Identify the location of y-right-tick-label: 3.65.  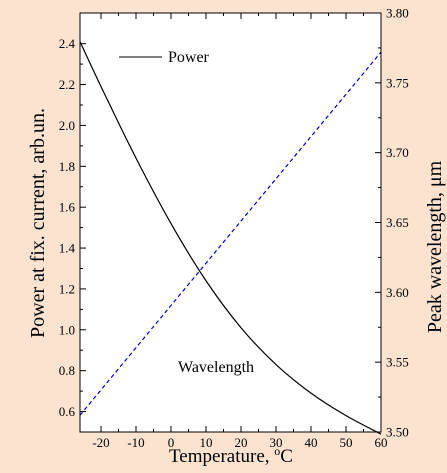
(397, 222).